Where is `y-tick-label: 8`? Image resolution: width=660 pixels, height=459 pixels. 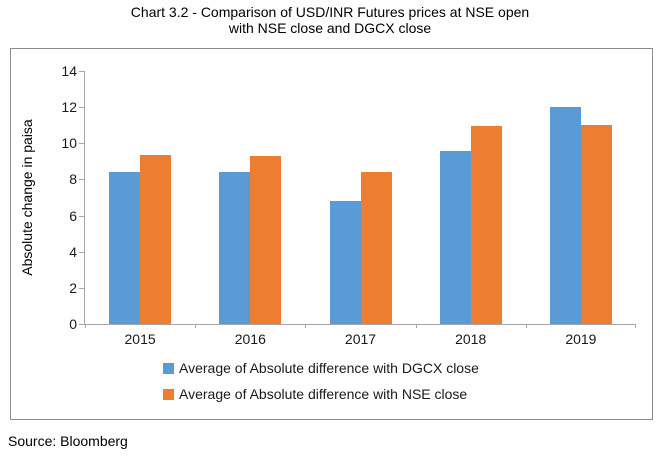 y-tick-label: 8 is located at coordinates (73, 179).